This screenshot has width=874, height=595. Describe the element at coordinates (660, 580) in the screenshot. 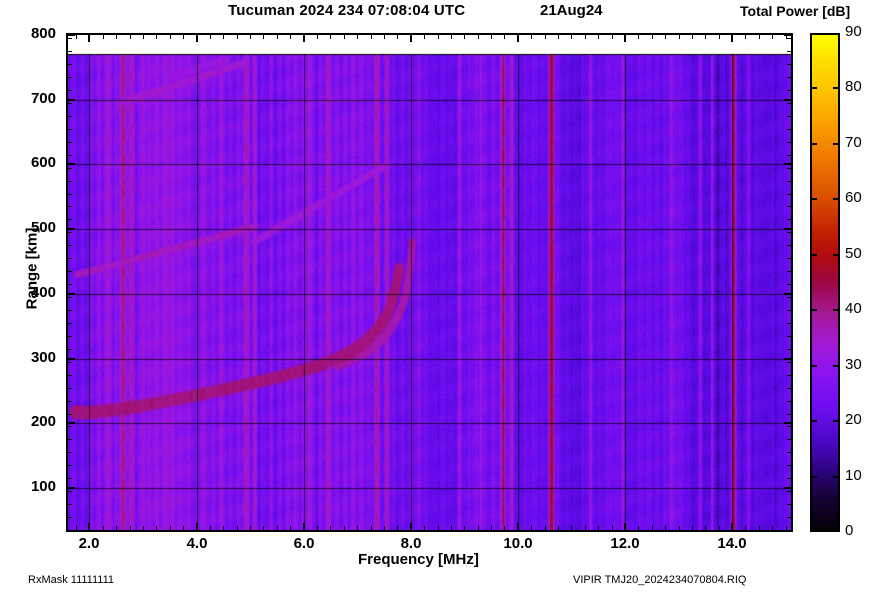

I see `file-tag-label: VIPIR TMJ20_2024234070804.RIQ` at that location.